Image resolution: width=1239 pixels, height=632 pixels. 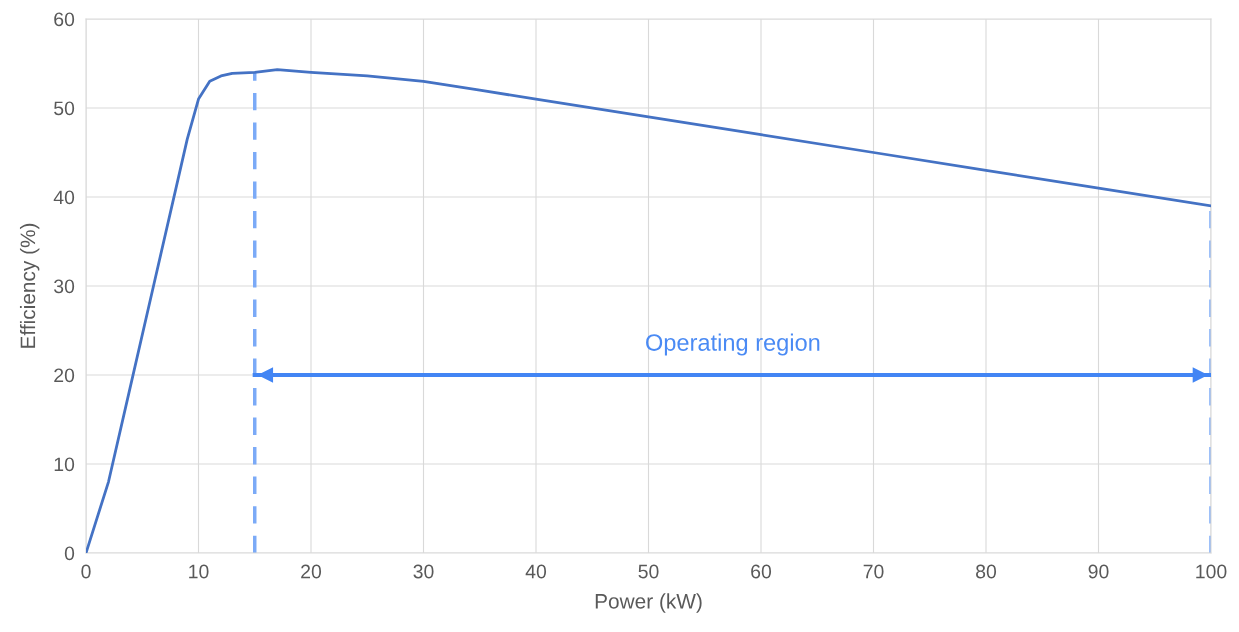 What do you see at coordinates (1211, 571) in the screenshot?
I see `x-tick-label: 100` at bounding box center [1211, 571].